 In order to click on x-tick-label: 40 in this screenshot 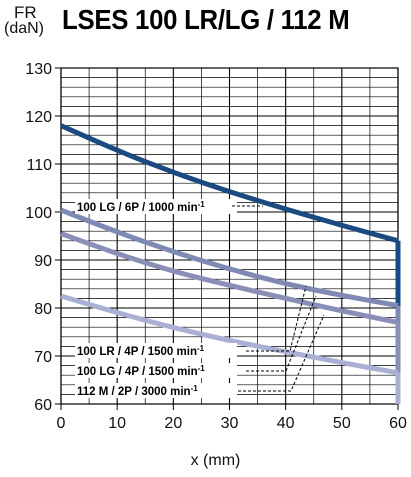, I will do `click(286, 423)`.